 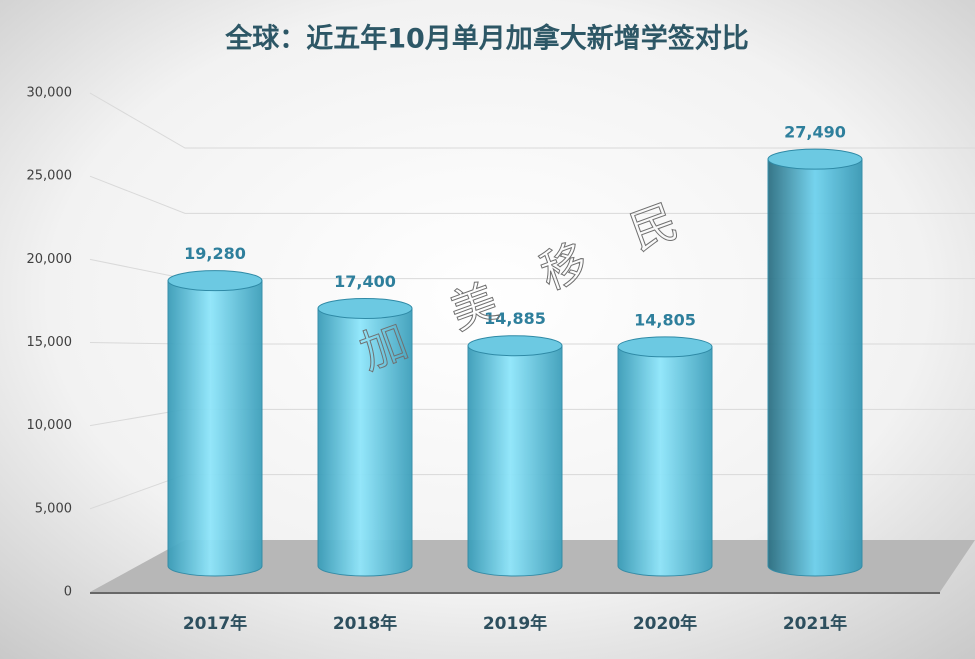 What do you see at coordinates (215, 253) in the screenshot?
I see `value-label: 19,280` at bounding box center [215, 253].